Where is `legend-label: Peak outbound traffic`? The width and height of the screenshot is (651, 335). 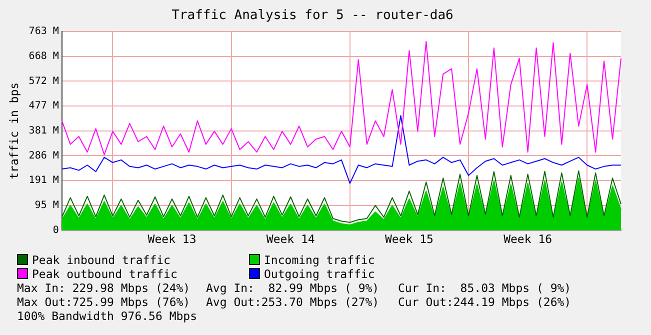 legend-label: Peak outbound traffic is located at coordinates (104, 274).